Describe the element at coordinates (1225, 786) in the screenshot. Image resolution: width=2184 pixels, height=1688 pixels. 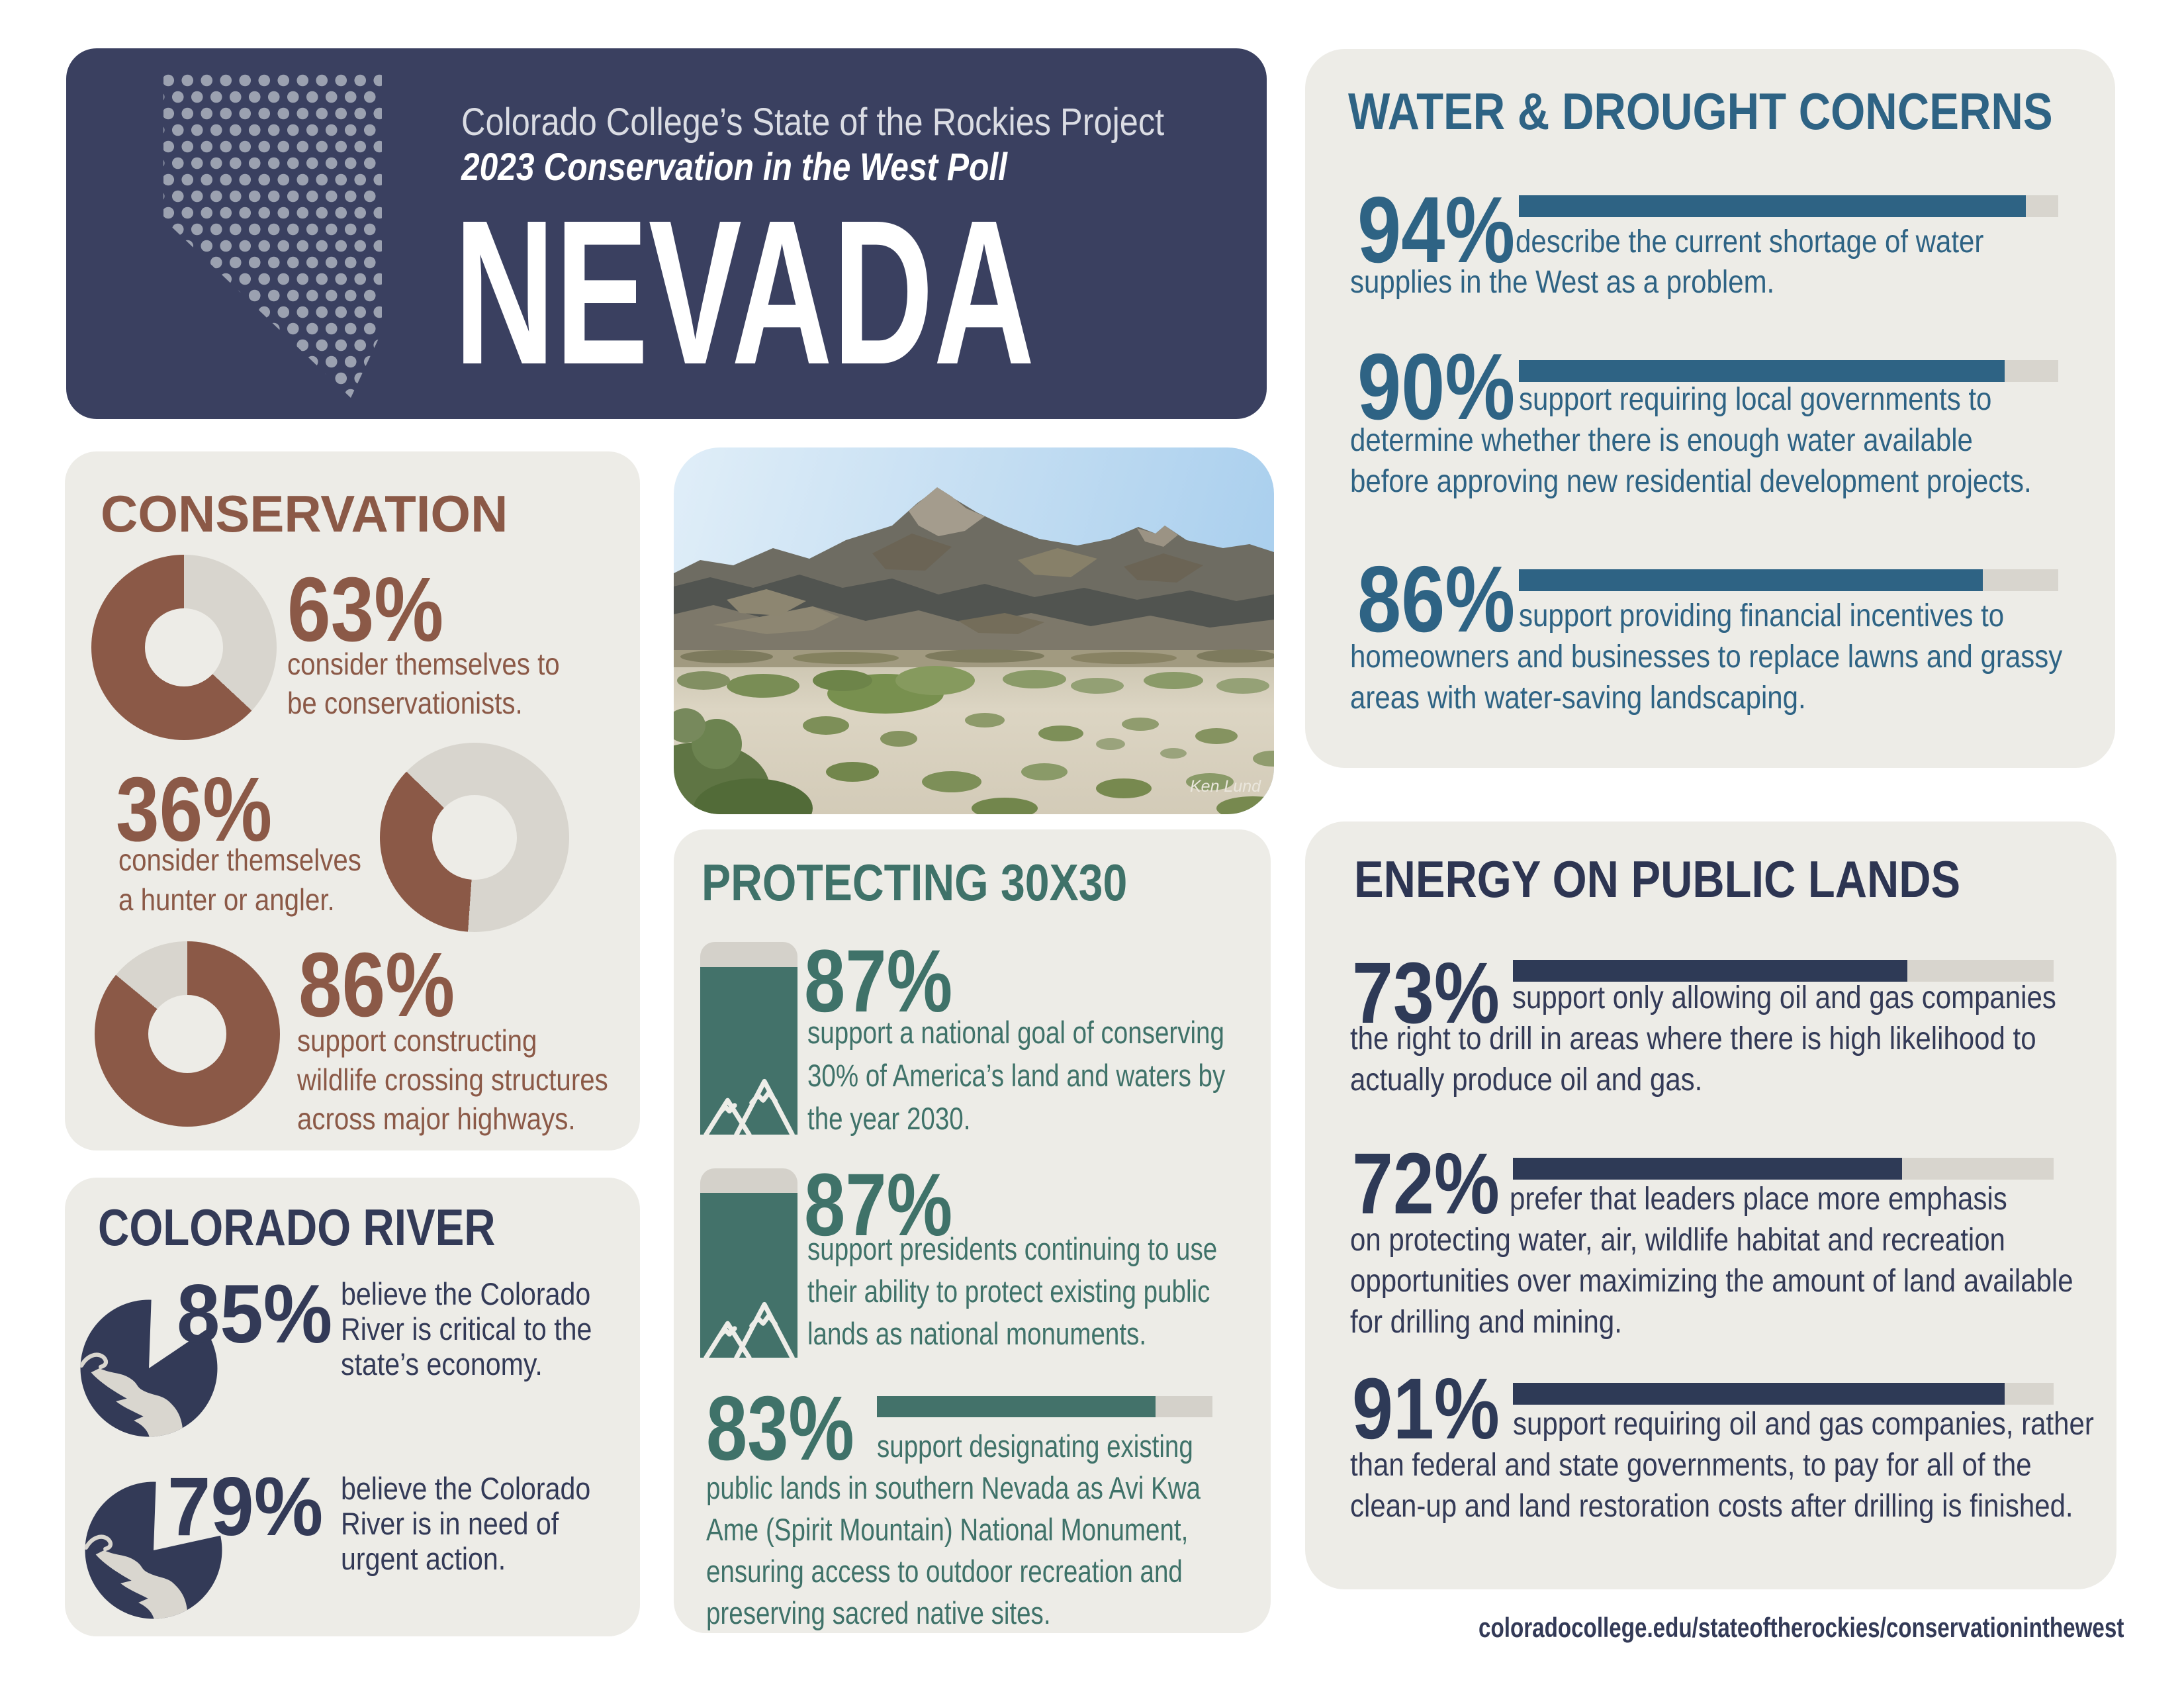
I see `svg-text: Ken Lund` at that location.